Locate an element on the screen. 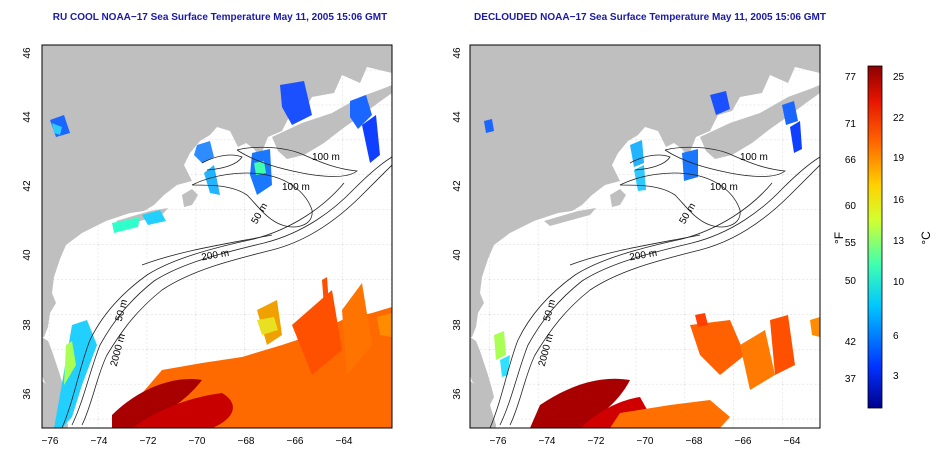 Image resolution: width=950 pixels, height=475 pixels. left-lat-ticks: 46 44 42 40 38 36 is located at coordinates (27, 223).